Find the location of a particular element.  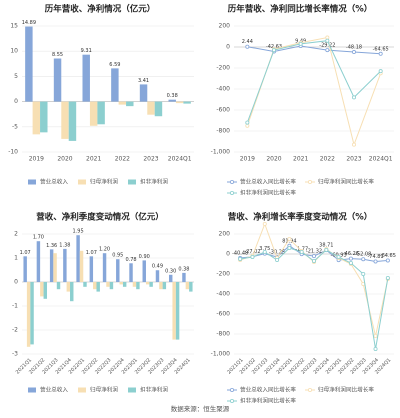

chart-title: 营收、净利增长率季度变动情况（%） is located at coordinates (300, 217).